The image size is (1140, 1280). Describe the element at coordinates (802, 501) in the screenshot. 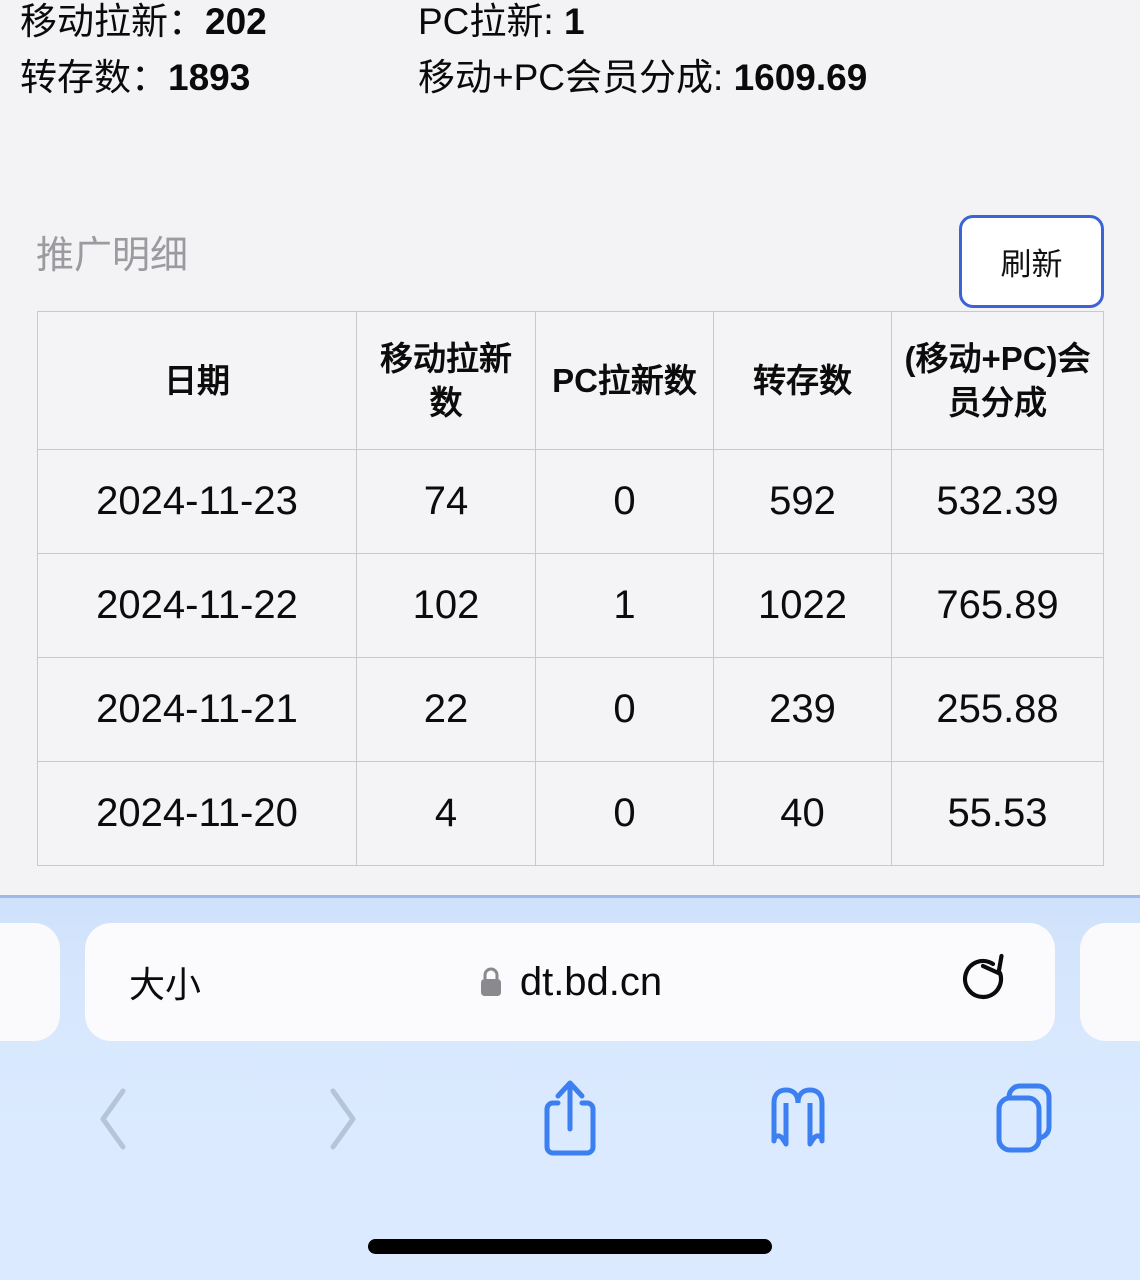

I see `cell-transfer: 592` at that location.